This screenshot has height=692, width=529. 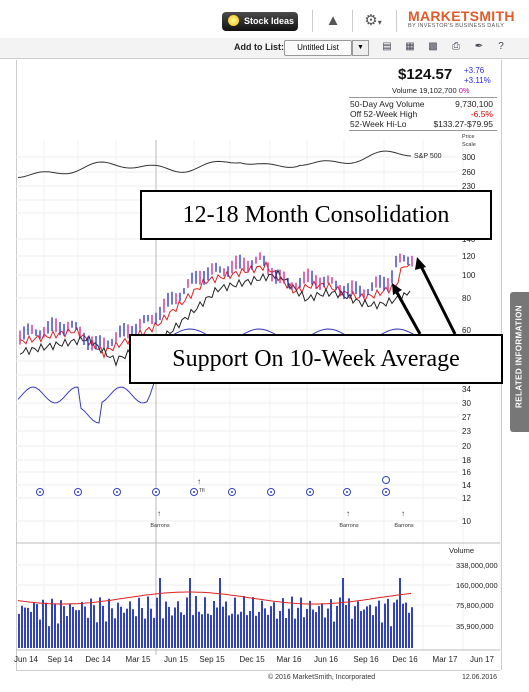 I want to click on price-tick-label: 23, so click(x=466, y=431).